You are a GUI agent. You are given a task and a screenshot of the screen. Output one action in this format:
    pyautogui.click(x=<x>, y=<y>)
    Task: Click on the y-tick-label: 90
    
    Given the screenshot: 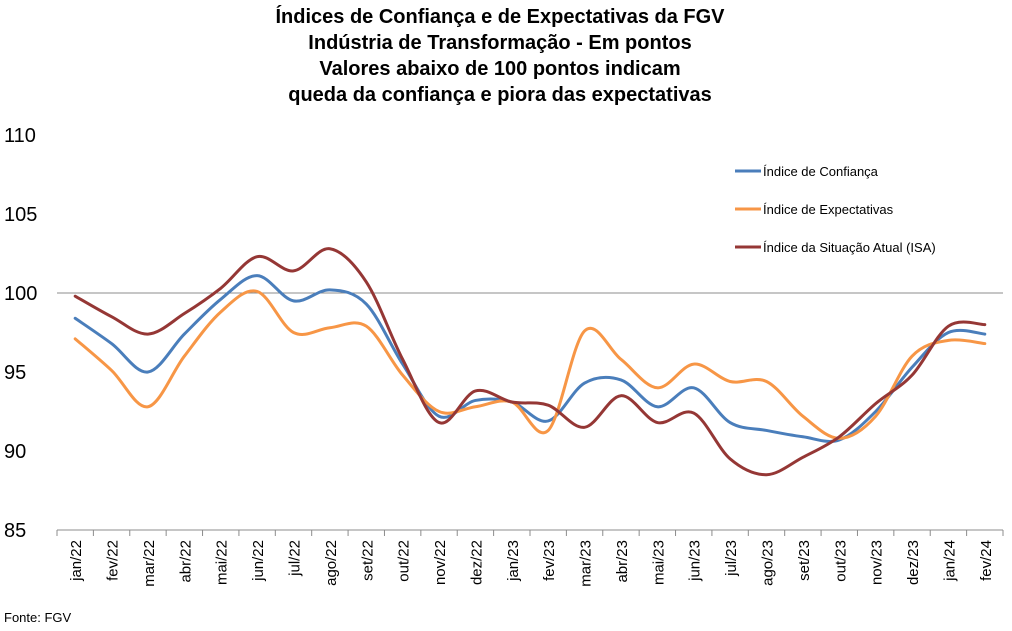 What is the action you would take?
    pyautogui.click(x=15, y=452)
    